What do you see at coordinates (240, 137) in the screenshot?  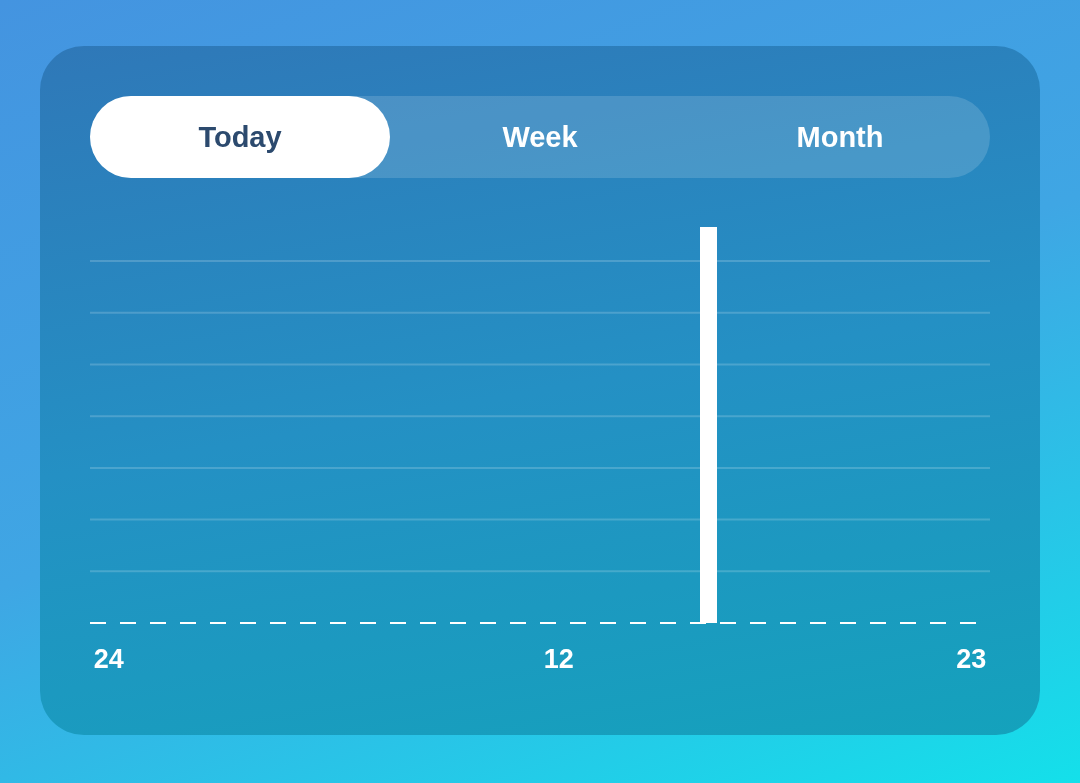 I see `text: Today` at bounding box center [240, 137].